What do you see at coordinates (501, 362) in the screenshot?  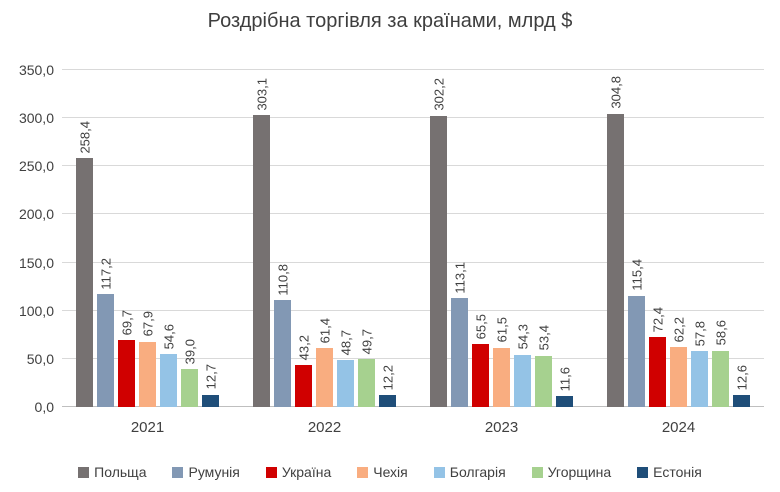 I see `bar-Чехія-2023: 61,5` at bounding box center [501, 362].